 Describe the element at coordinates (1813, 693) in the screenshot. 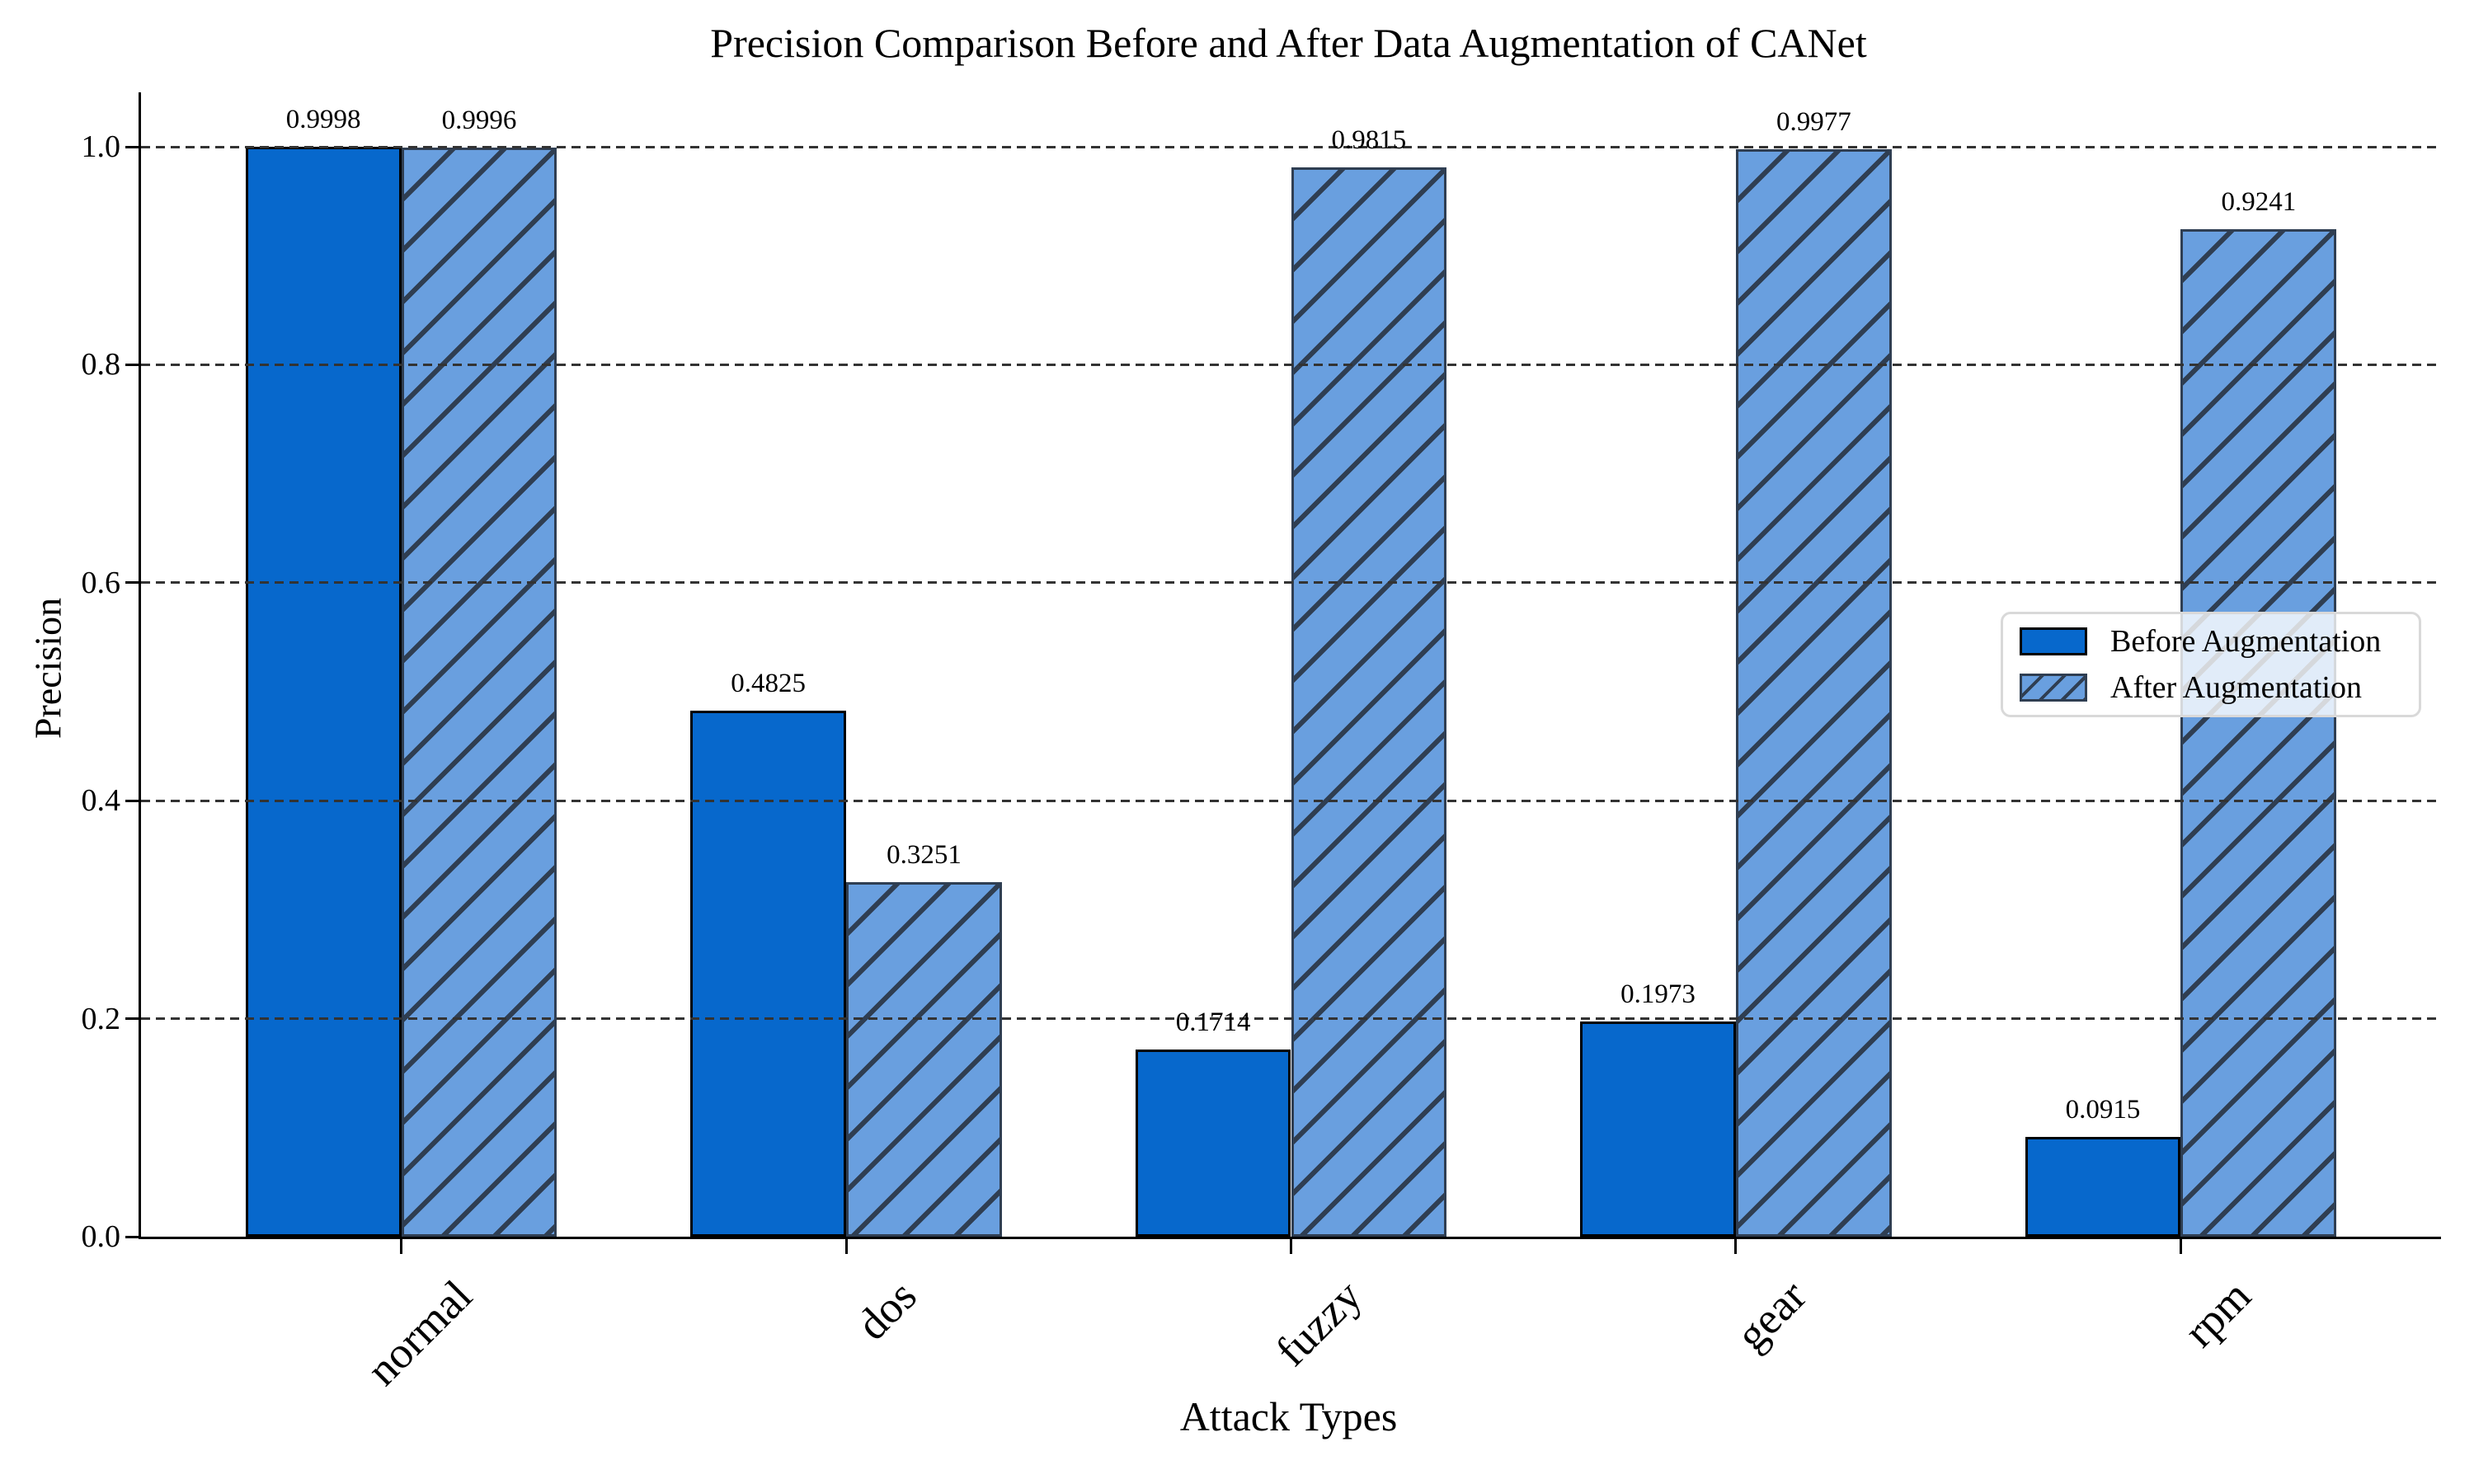

I see `bar-after-augmentation-gear` at that location.